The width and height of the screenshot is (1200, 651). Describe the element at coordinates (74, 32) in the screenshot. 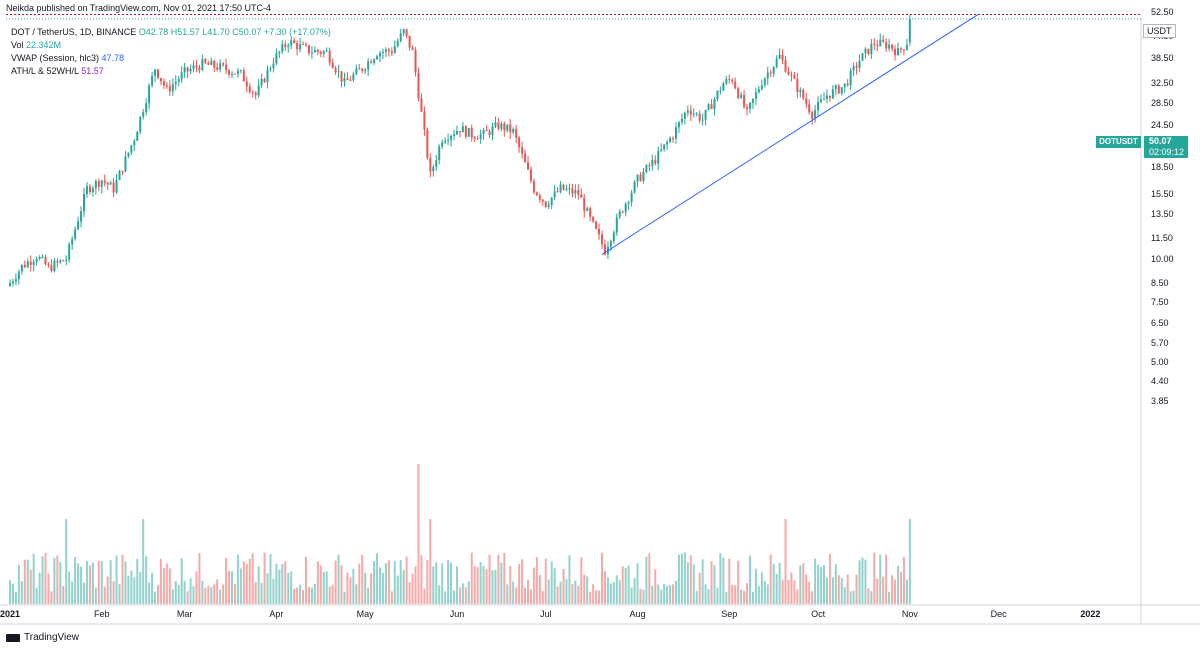

I see `legend-symbol: DOT / TetherUS, 1D, BINANCE` at that location.